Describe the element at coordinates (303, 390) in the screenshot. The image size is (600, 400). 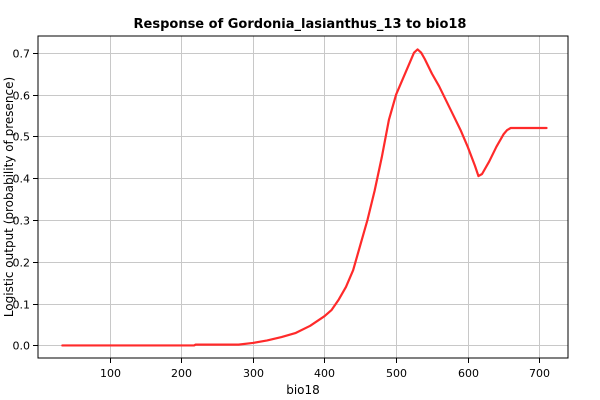
I see `x-axis-label: bio18` at that location.